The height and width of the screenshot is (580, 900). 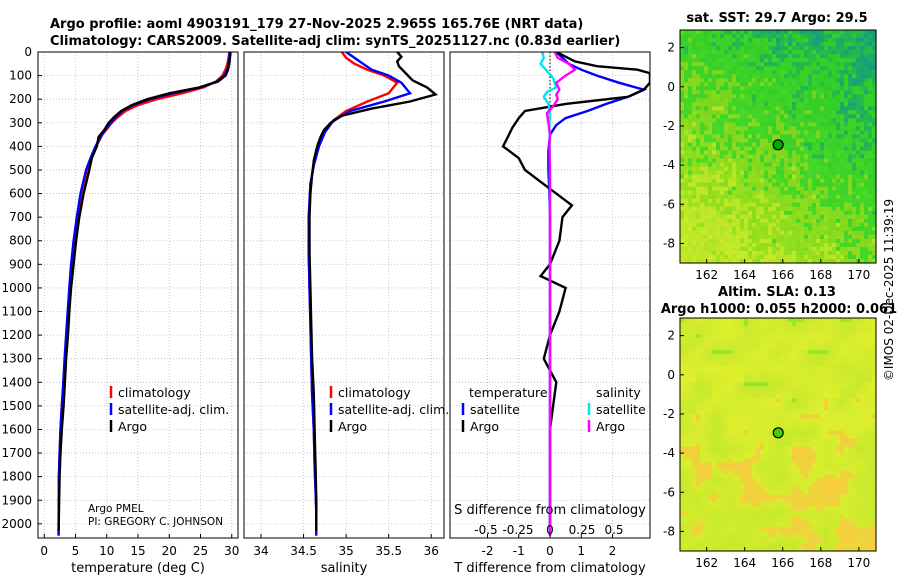 I want to click on depth-tick-label: 1700, so click(x=16, y=453).